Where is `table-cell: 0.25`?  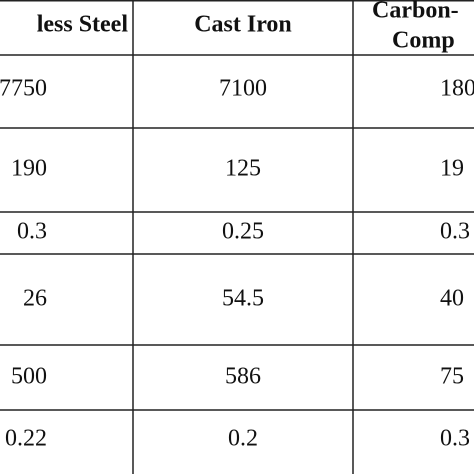 table-cell: 0.25 is located at coordinates (243, 232).